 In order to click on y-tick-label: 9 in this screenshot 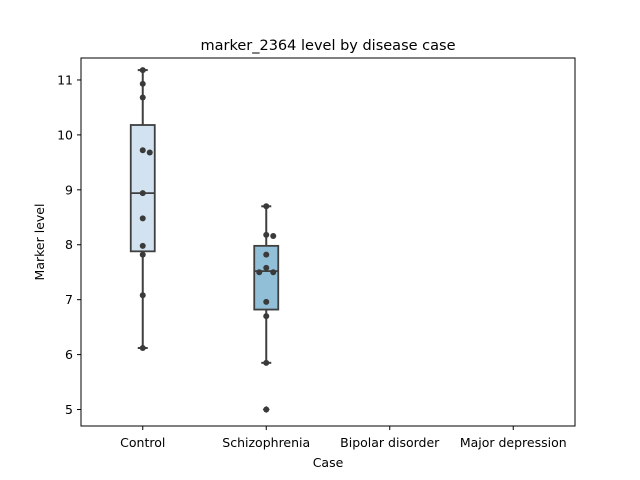, I will do `click(69, 189)`.